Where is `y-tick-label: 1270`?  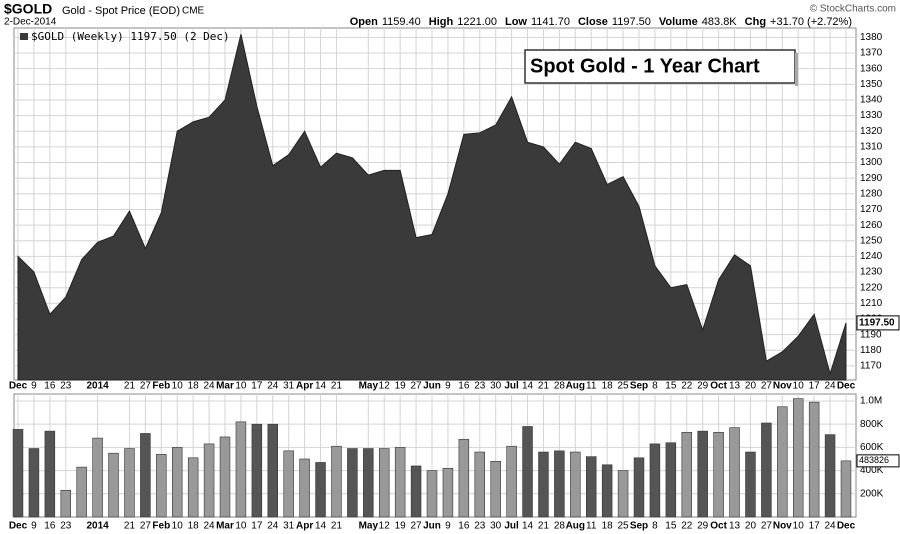
y-tick-label: 1270 is located at coordinates (871, 209).